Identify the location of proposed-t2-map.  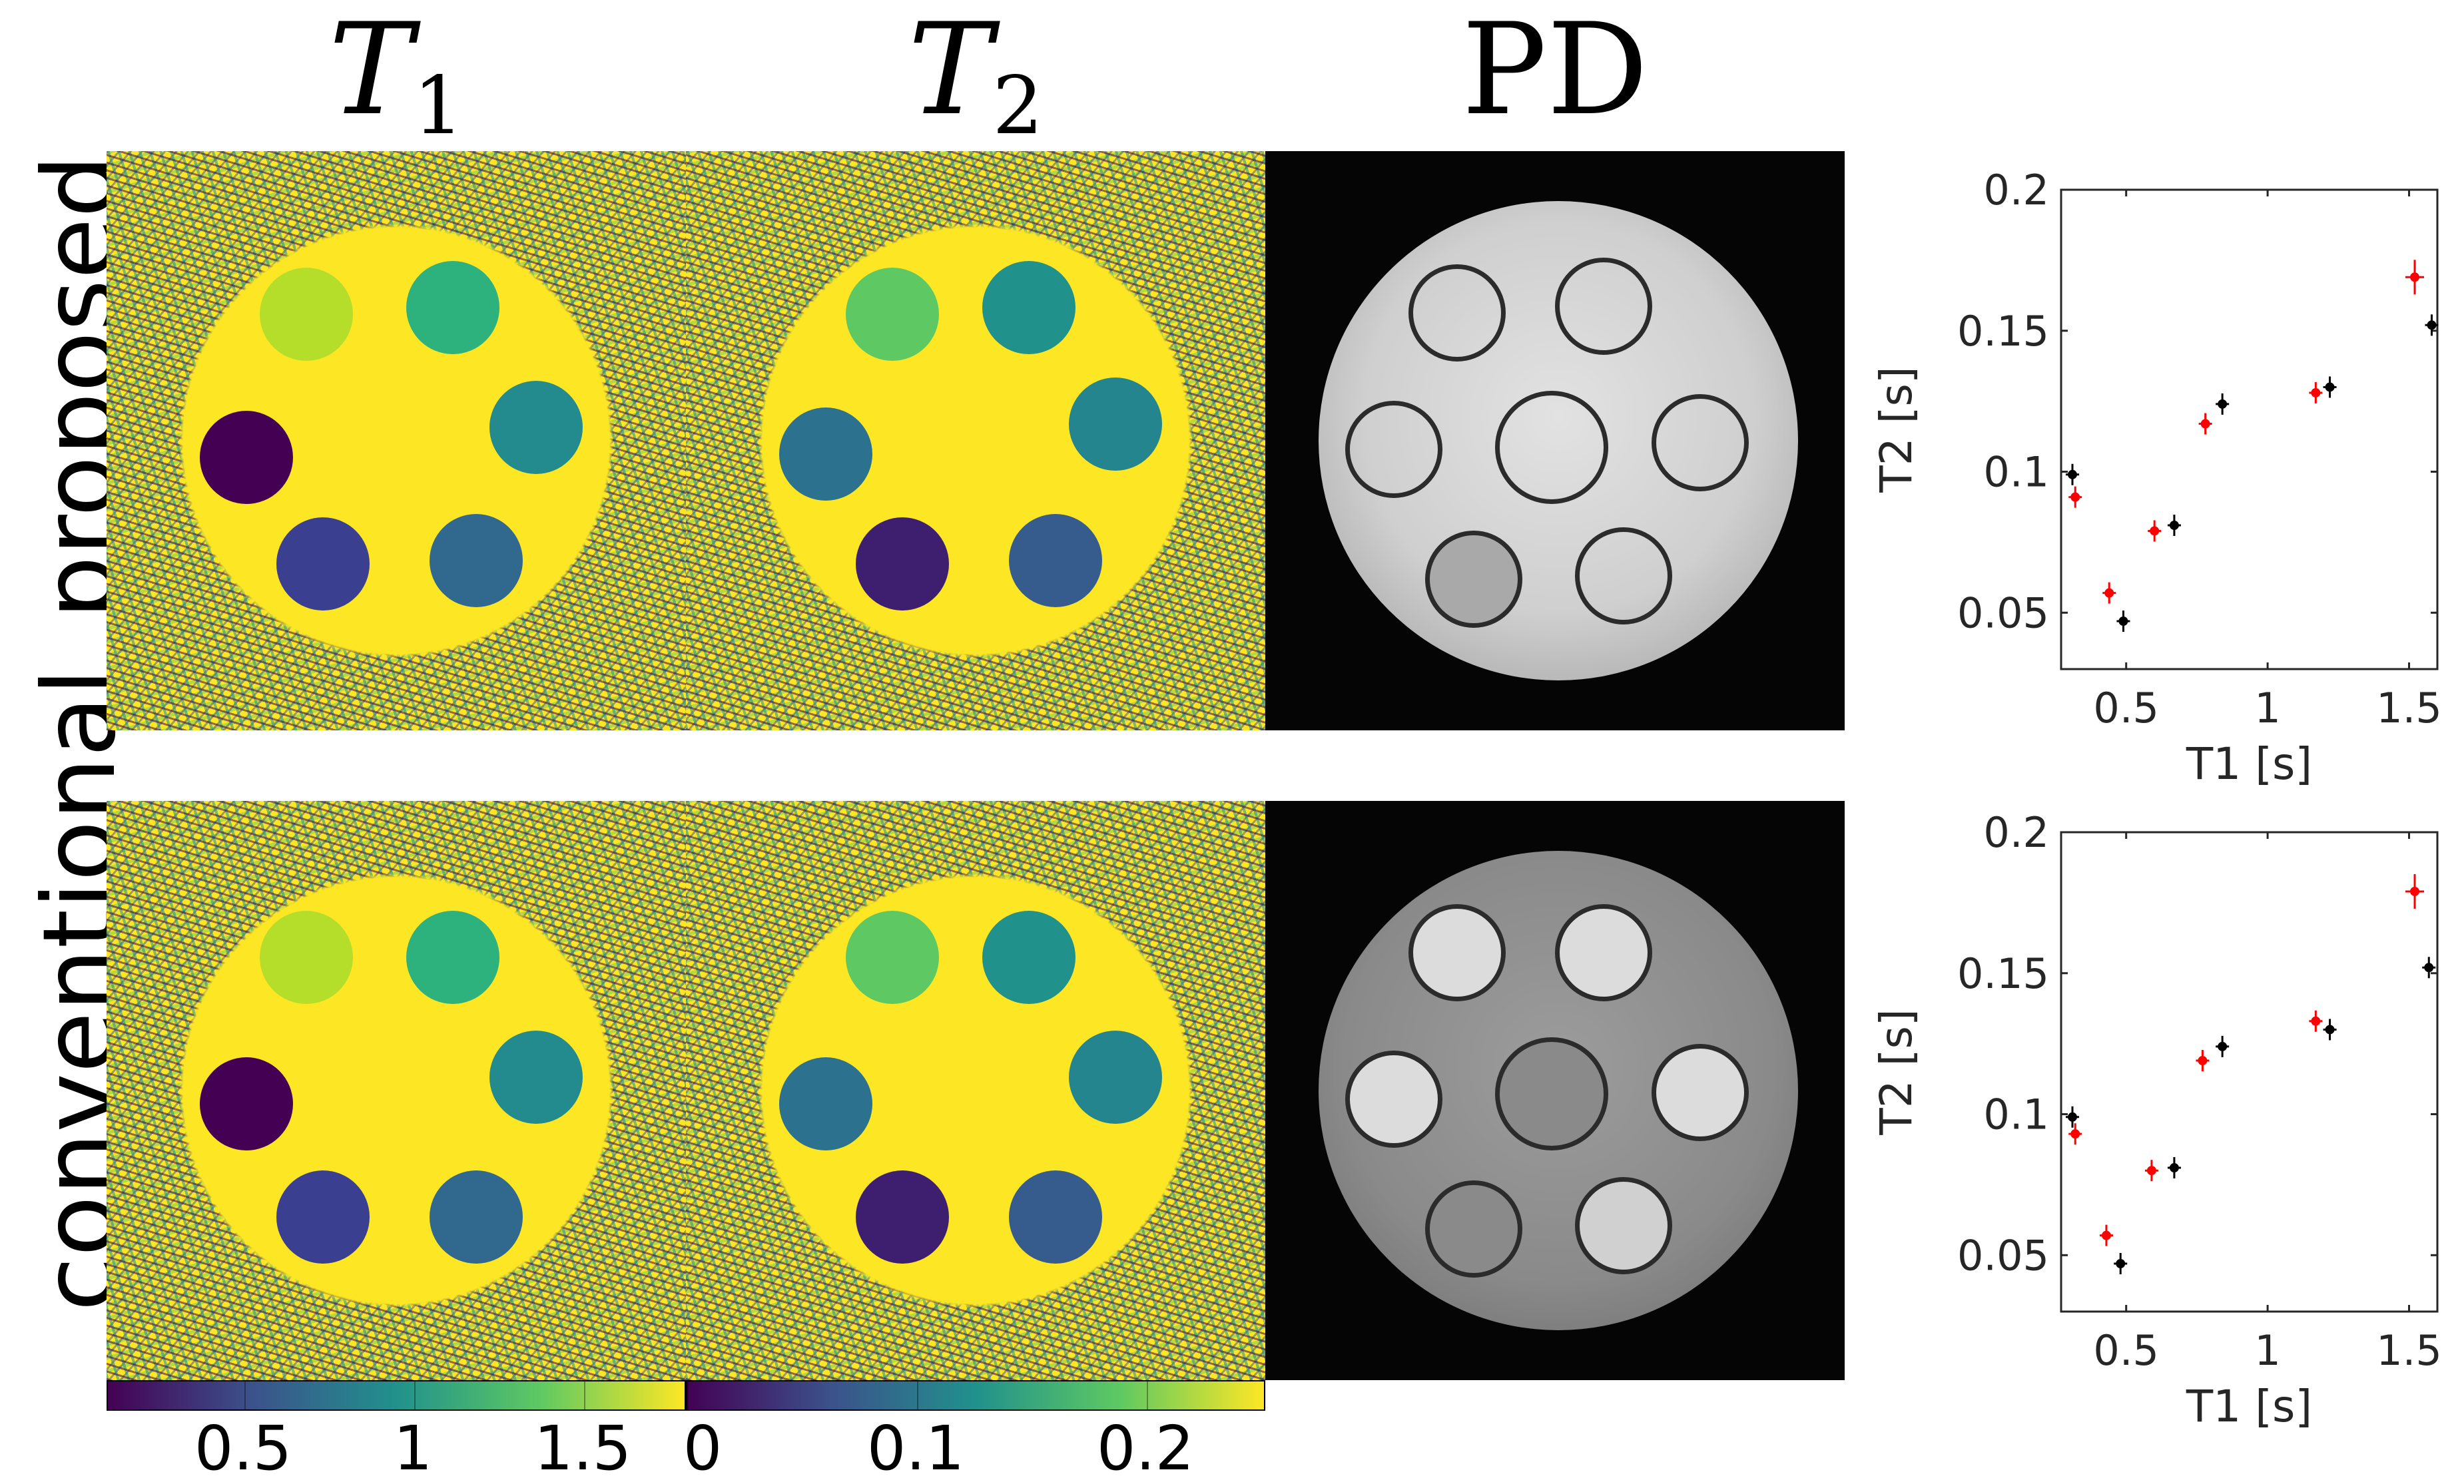
(975, 440).